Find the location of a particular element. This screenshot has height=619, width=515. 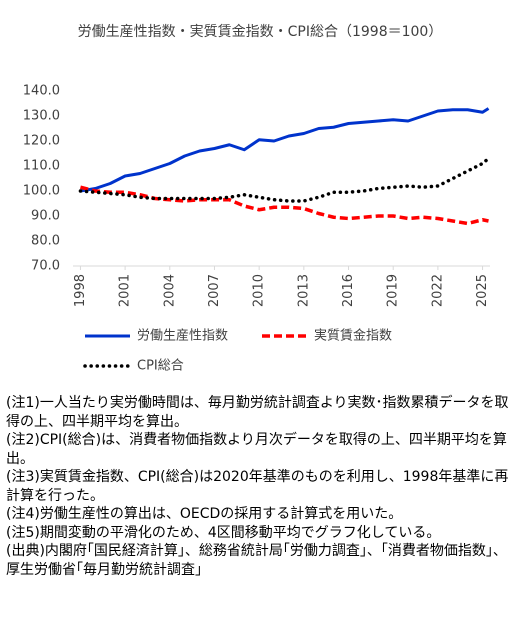

y-tick-label: 80.0 is located at coordinates (45, 241).